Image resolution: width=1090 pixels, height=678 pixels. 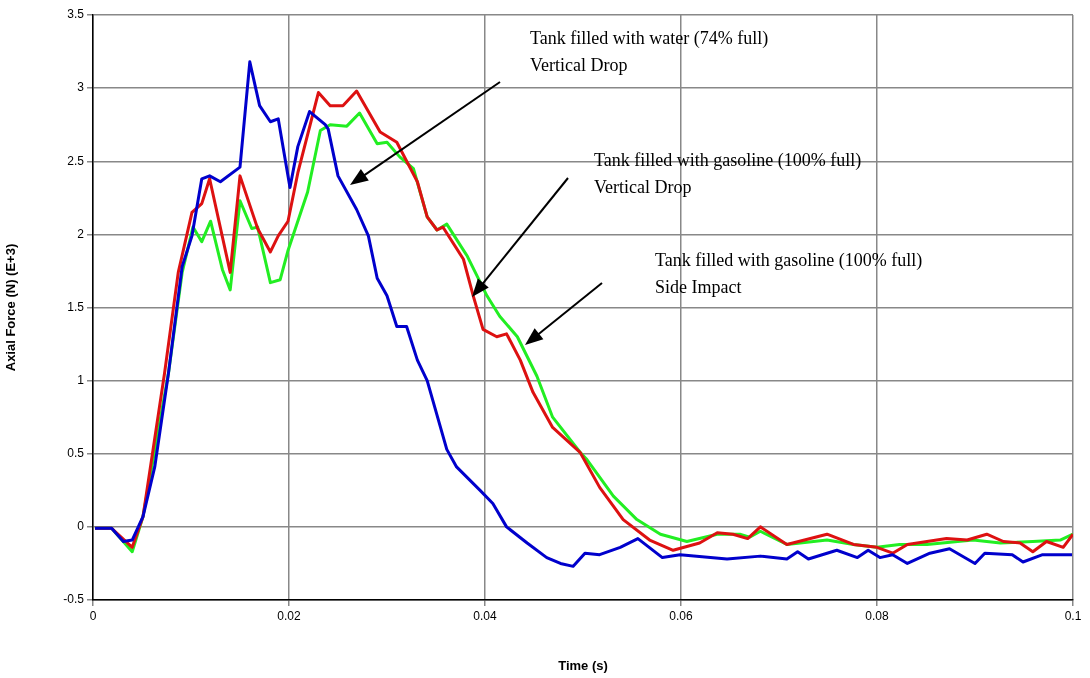 What do you see at coordinates (76, 160) in the screenshot?
I see `y-tick-label: 2.5` at bounding box center [76, 160].